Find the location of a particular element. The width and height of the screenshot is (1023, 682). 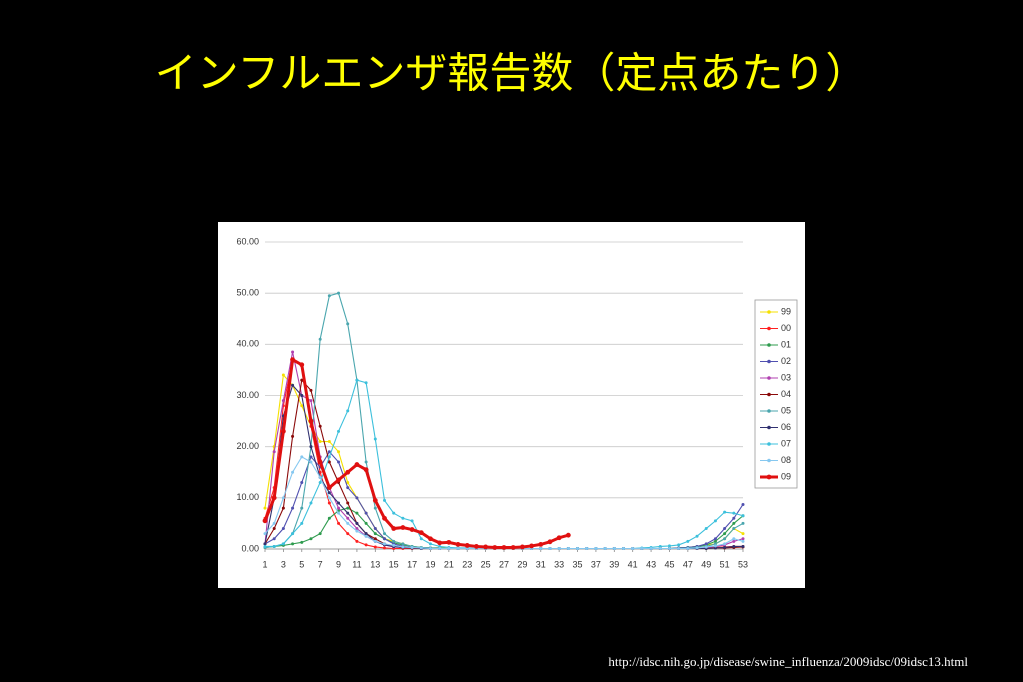

x-tick-label: 15 is located at coordinates (394, 564).